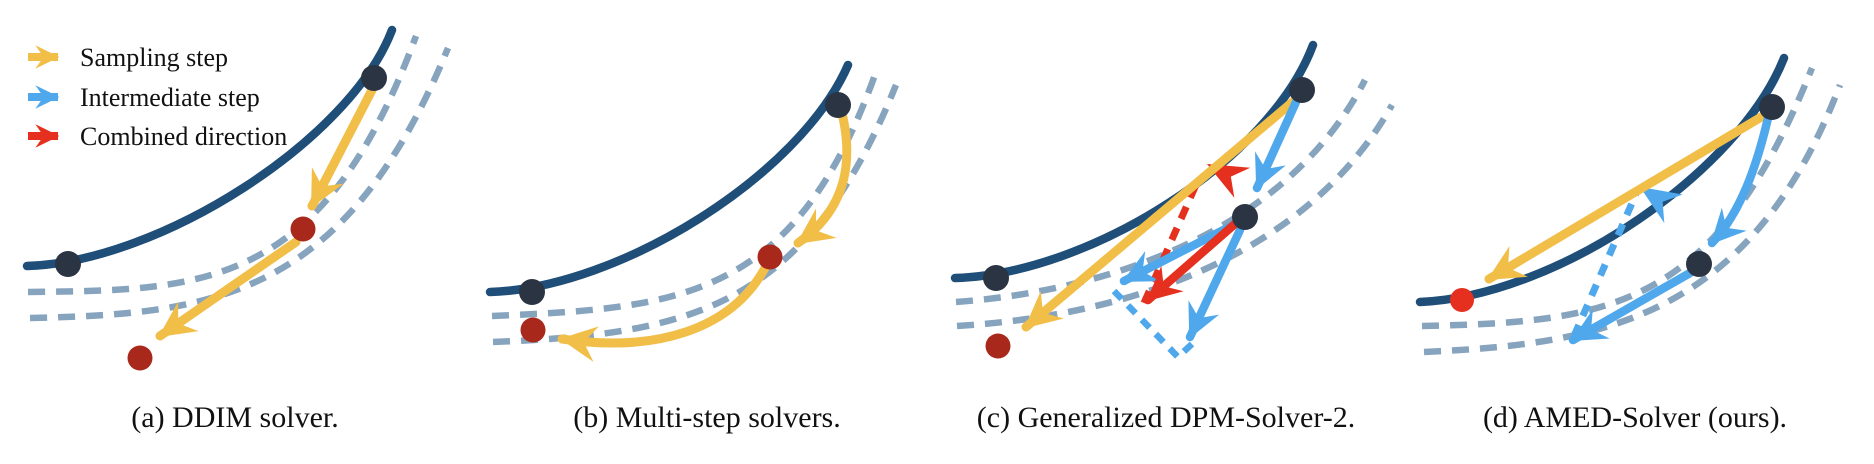 The image size is (1874, 464). Describe the element at coordinates (1179, 252) in the screenshot. I see `gradient-at-start-arrow` at that location.